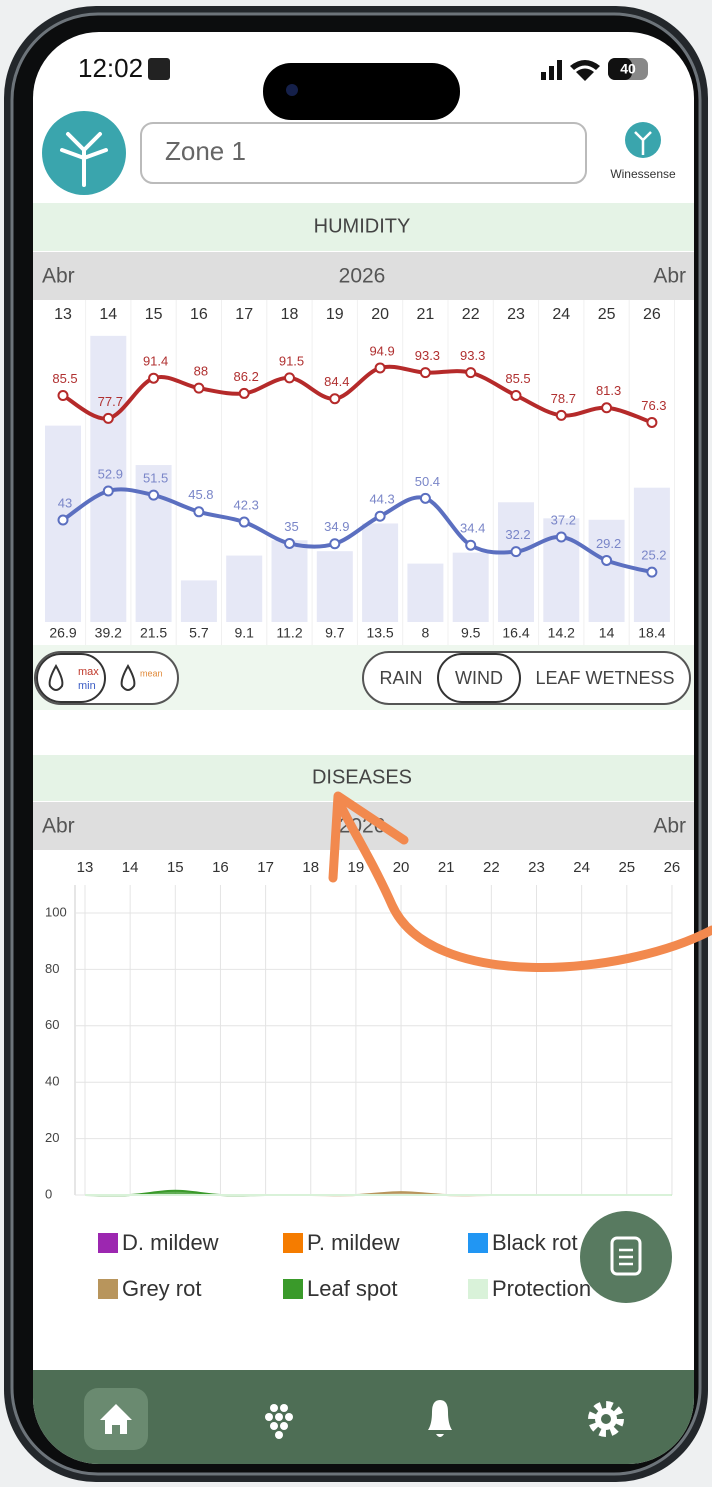  What do you see at coordinates (63, 314) in the screenshot?
I see `day-label: 13` at bounding box center [63, 314].